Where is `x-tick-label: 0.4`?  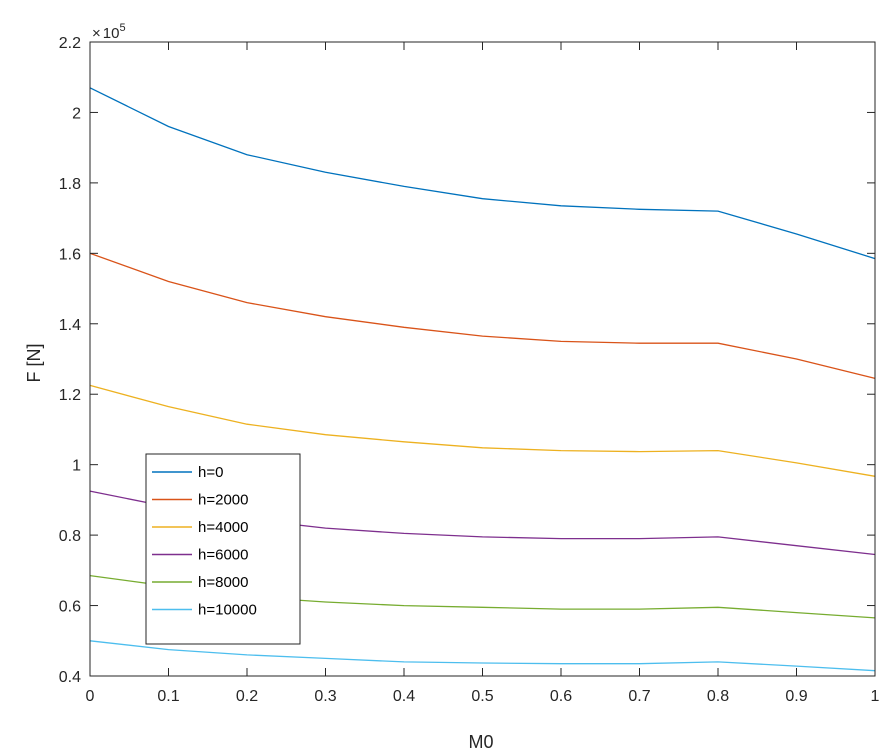
x-tick-label: 0.4 is located at coordinates (404, 696).